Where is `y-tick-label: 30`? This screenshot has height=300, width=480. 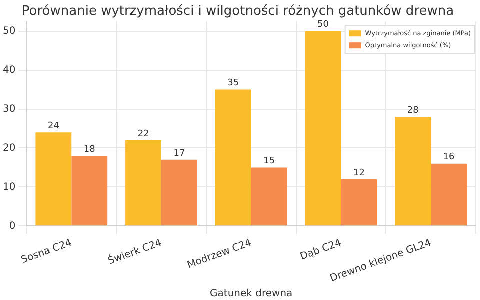
y-tick-label: 30 is located at coordinates (9, 109).